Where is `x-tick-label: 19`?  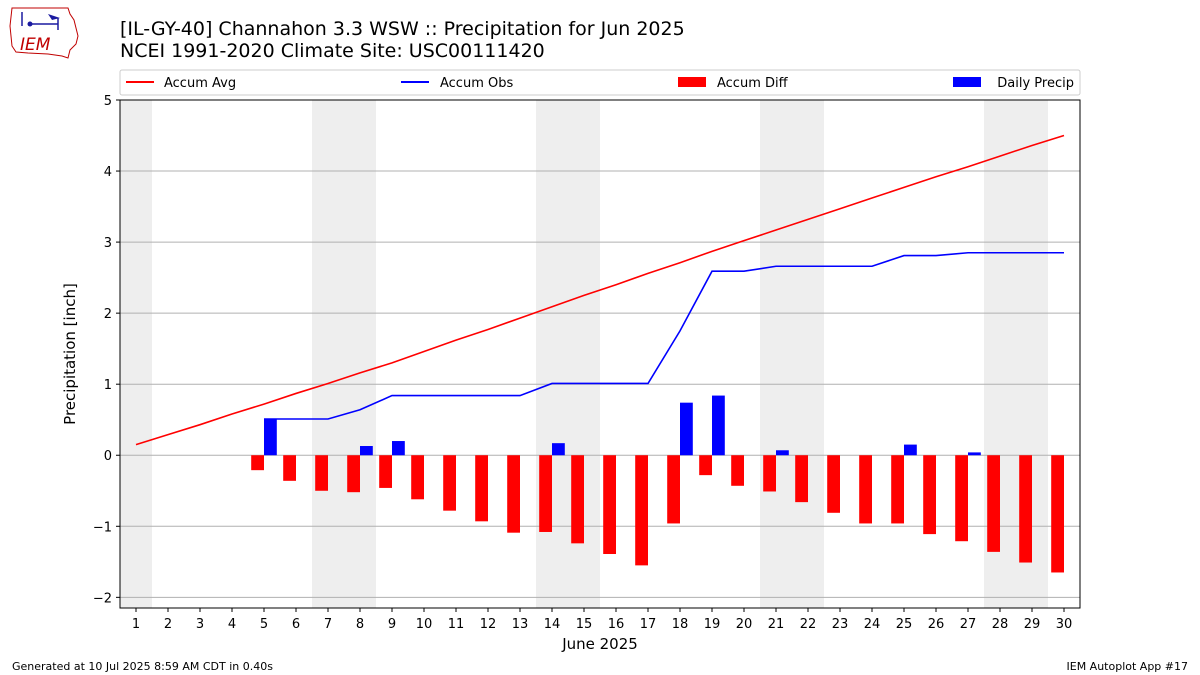 x-tick-label: 19 is located at coordinates (712, 624).